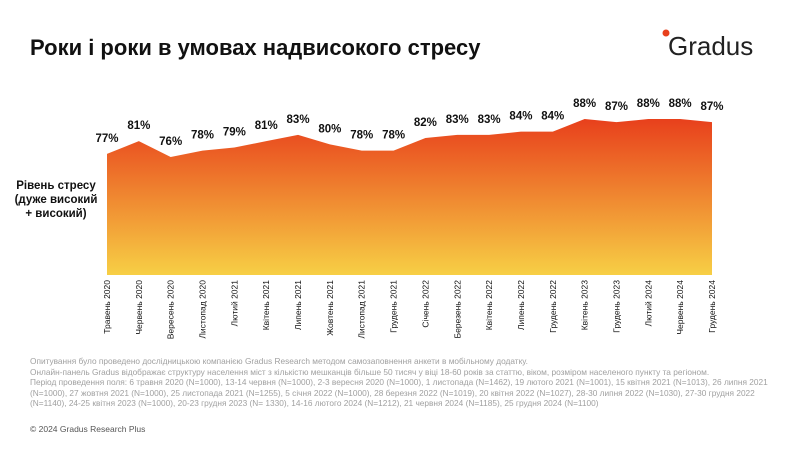 Image resolution: width=800 pixels, height=452 pixels. I want to click on data-label: 80%, so click(329, 129).